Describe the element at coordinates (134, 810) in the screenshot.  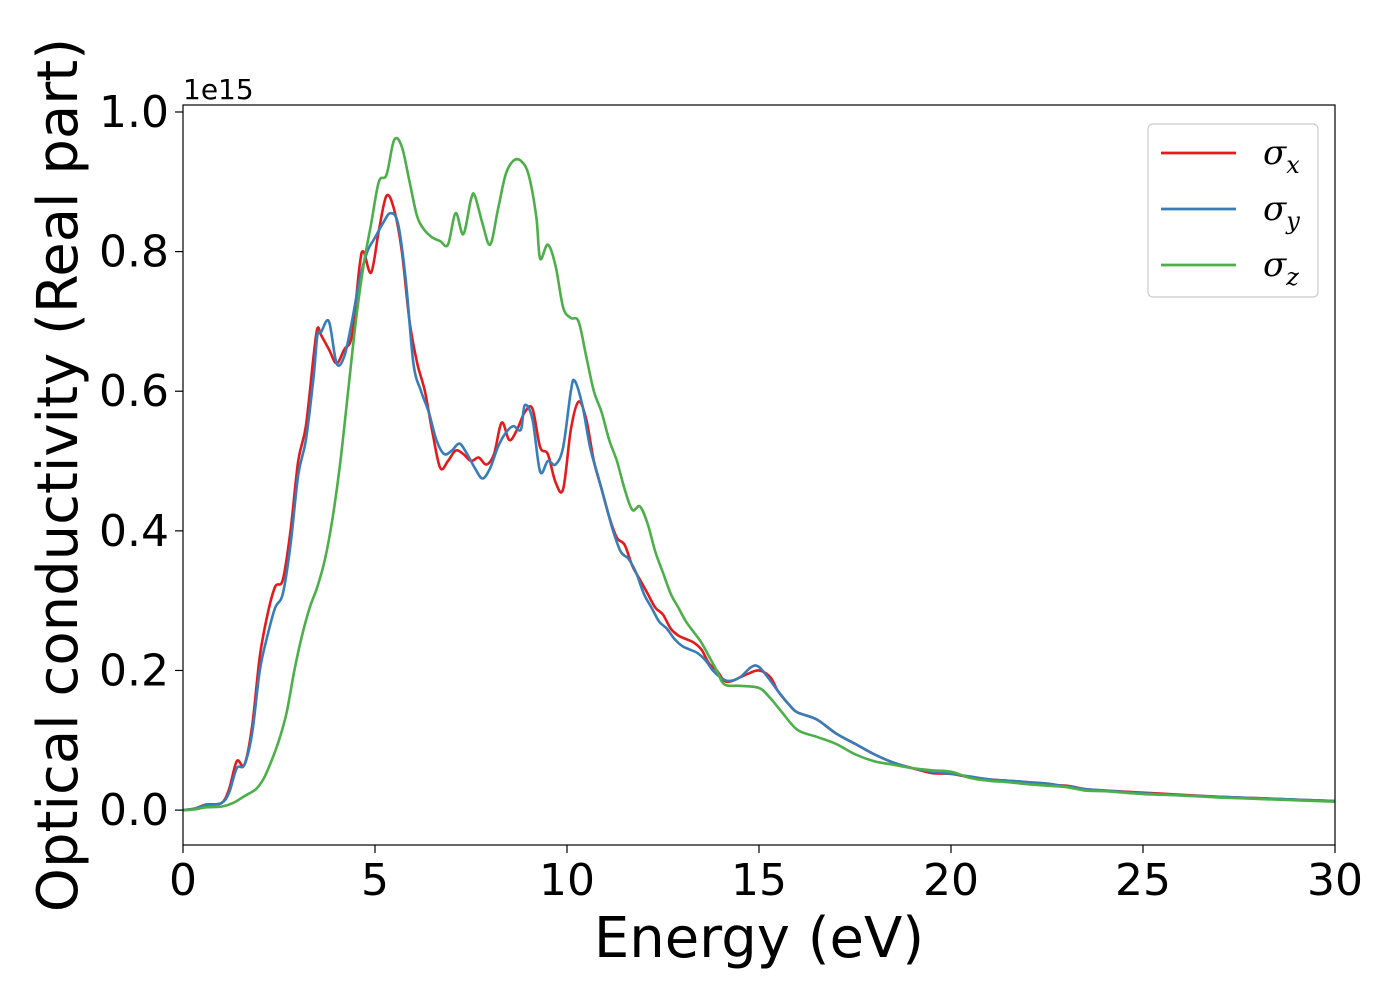
I see `y-tick-label: 0.0` at that location.